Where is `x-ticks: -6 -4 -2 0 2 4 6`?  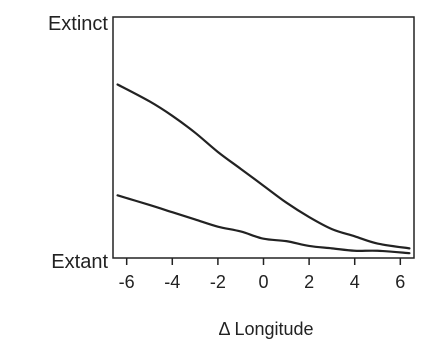 x-ticks: -6 -4 -2 0 2 4 6 is located at coordinates (262, 275).